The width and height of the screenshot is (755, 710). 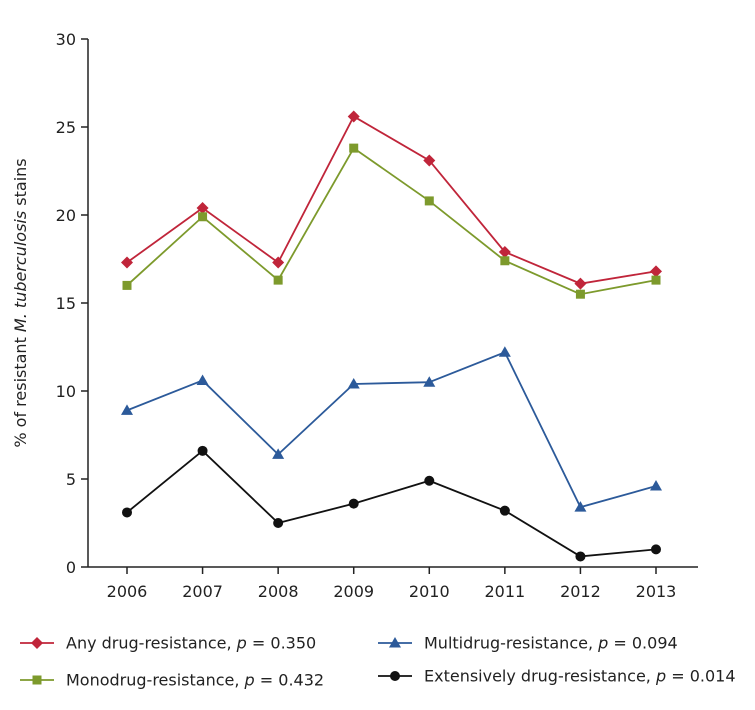 What do you see at coordinates (66, 127) in the screenshot?
I see `y-tick-label: 25` at bounding box center [66, 127].